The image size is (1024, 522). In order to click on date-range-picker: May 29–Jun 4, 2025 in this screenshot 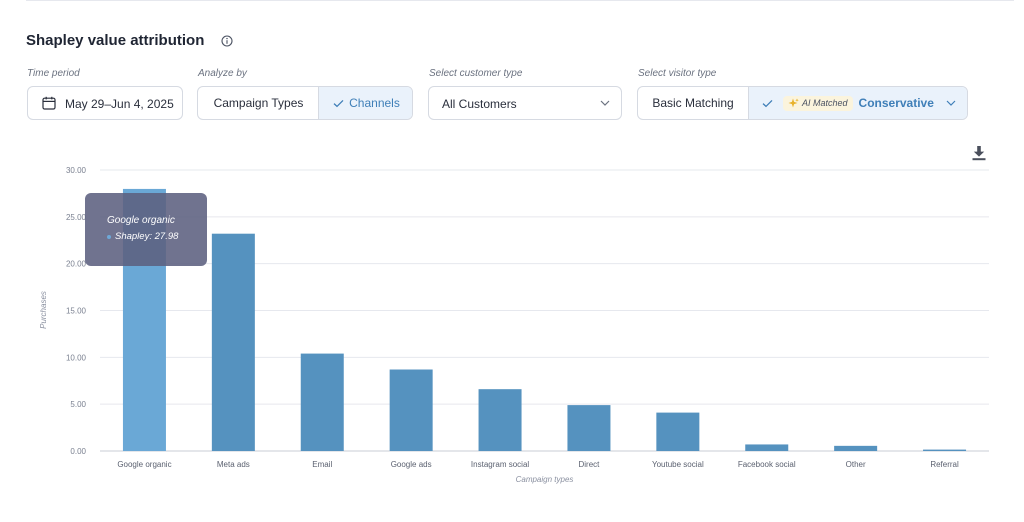, I will do `click(105, 103)`.